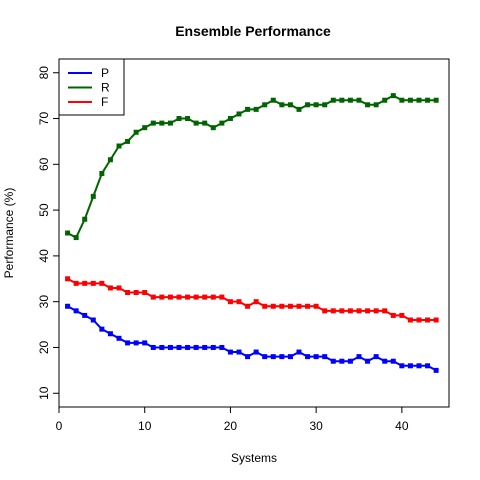 The width and height of the screenshot is (480, 480). Describe the element at coordinates (231, 426) in the screenshot. I see `x-tick-label: 20` at that location.